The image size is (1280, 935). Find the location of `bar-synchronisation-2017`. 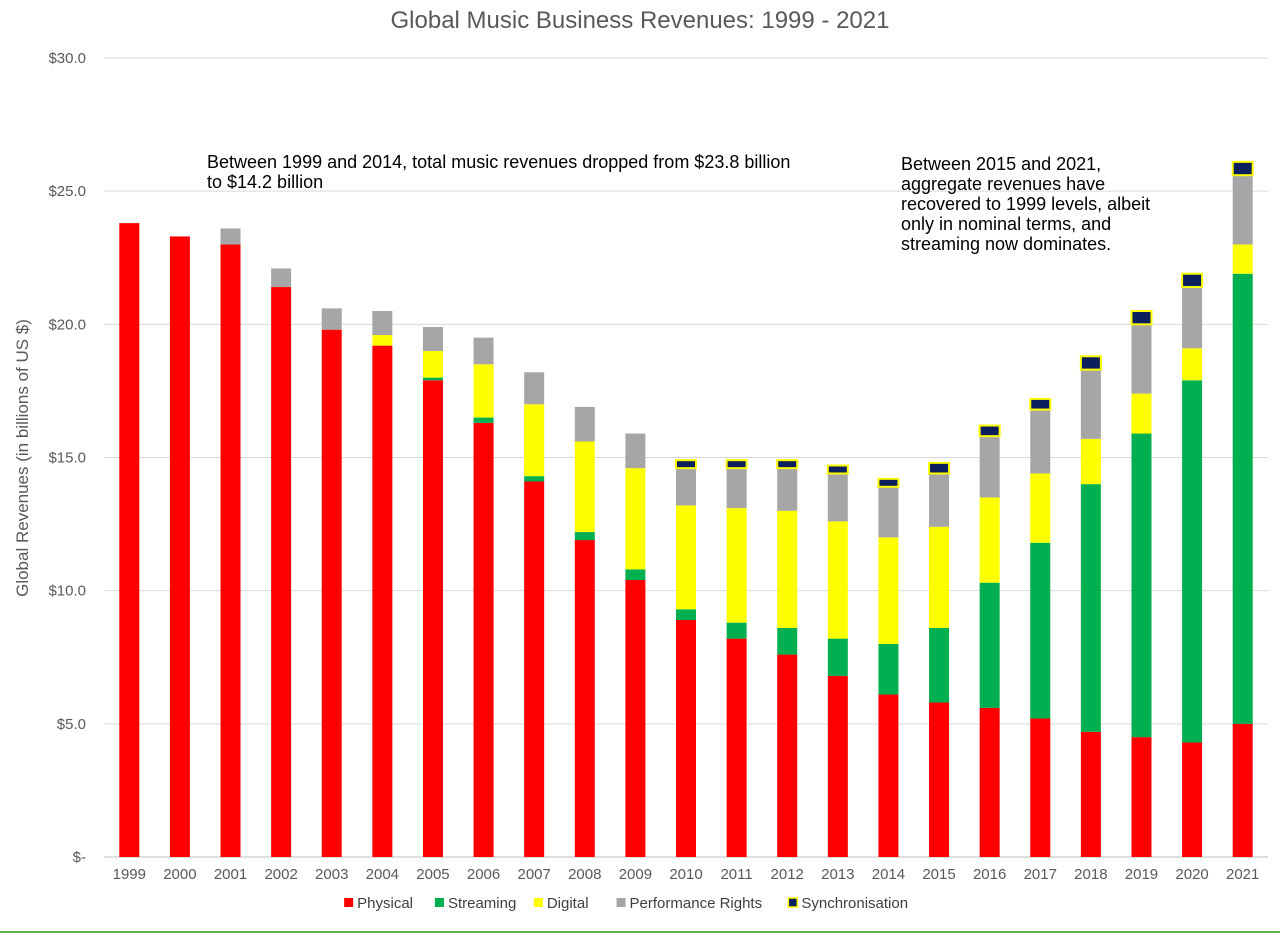

bar-synchronisation-2017 is located at coordinates (1040, 404).